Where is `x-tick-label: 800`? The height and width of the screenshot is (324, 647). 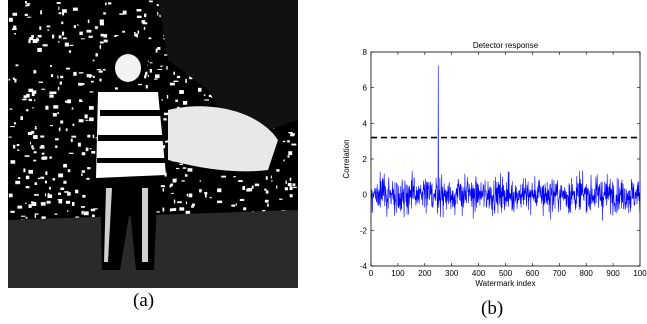
x-tick-label: 800 is located at coordinates (587, 273).